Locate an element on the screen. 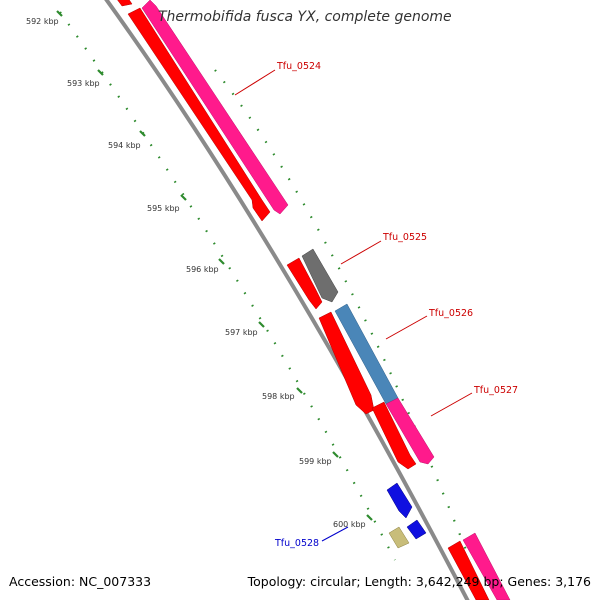  ruler-tick-label: 597 kbp is located at coordinates (241, 332).